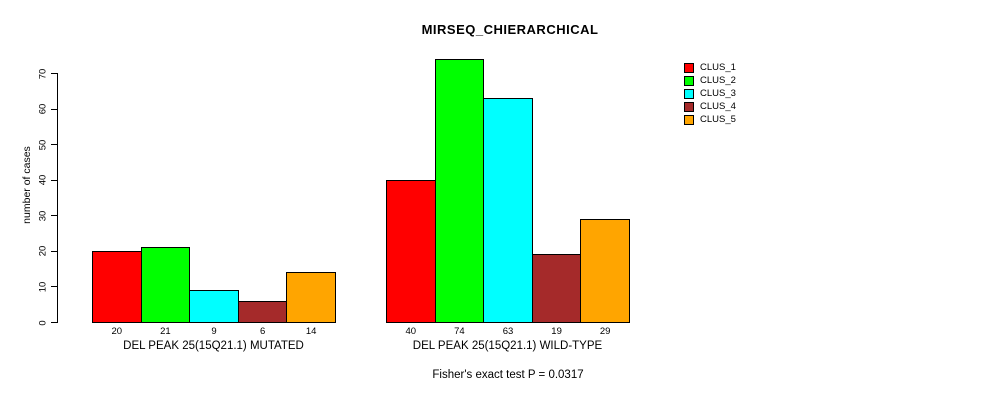  I want to click on legend-label: CLUS_2, so click(718, 80).